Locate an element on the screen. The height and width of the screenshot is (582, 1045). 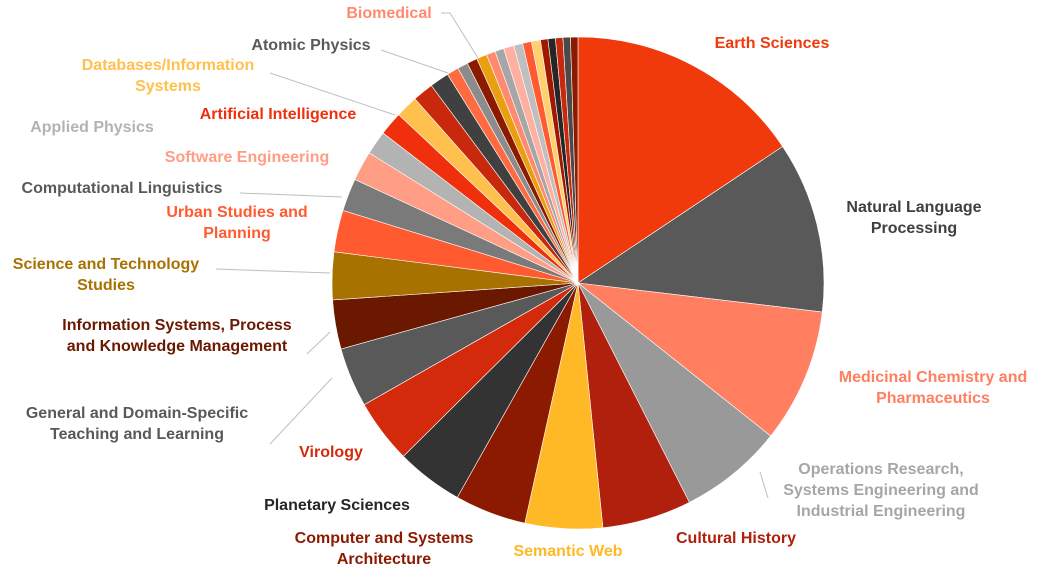
slice-label-virology: Virology is located at coordinates (331, 452).